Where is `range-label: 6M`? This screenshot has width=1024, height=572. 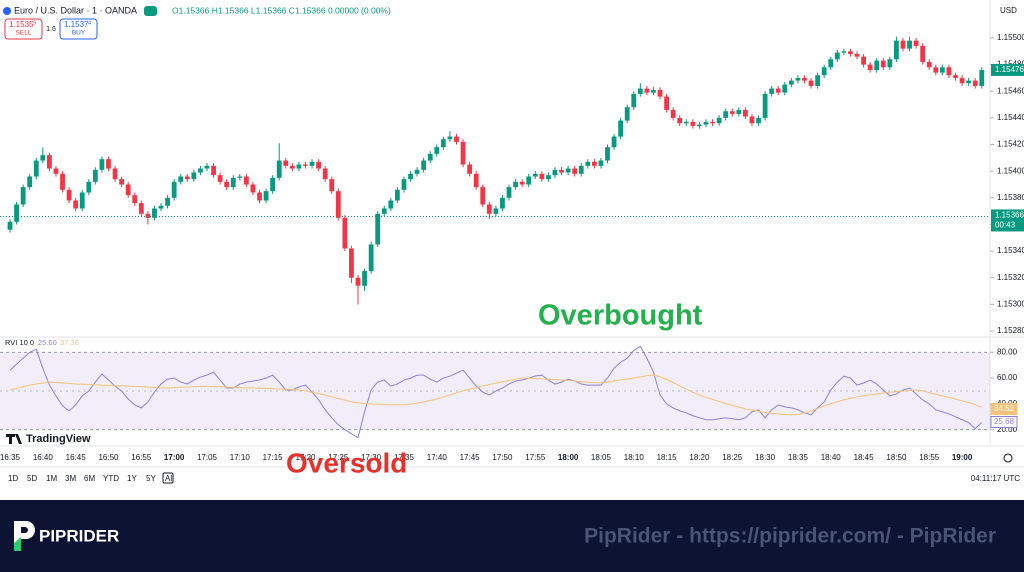
range-label: 6M is located at coordinates (89, 478).